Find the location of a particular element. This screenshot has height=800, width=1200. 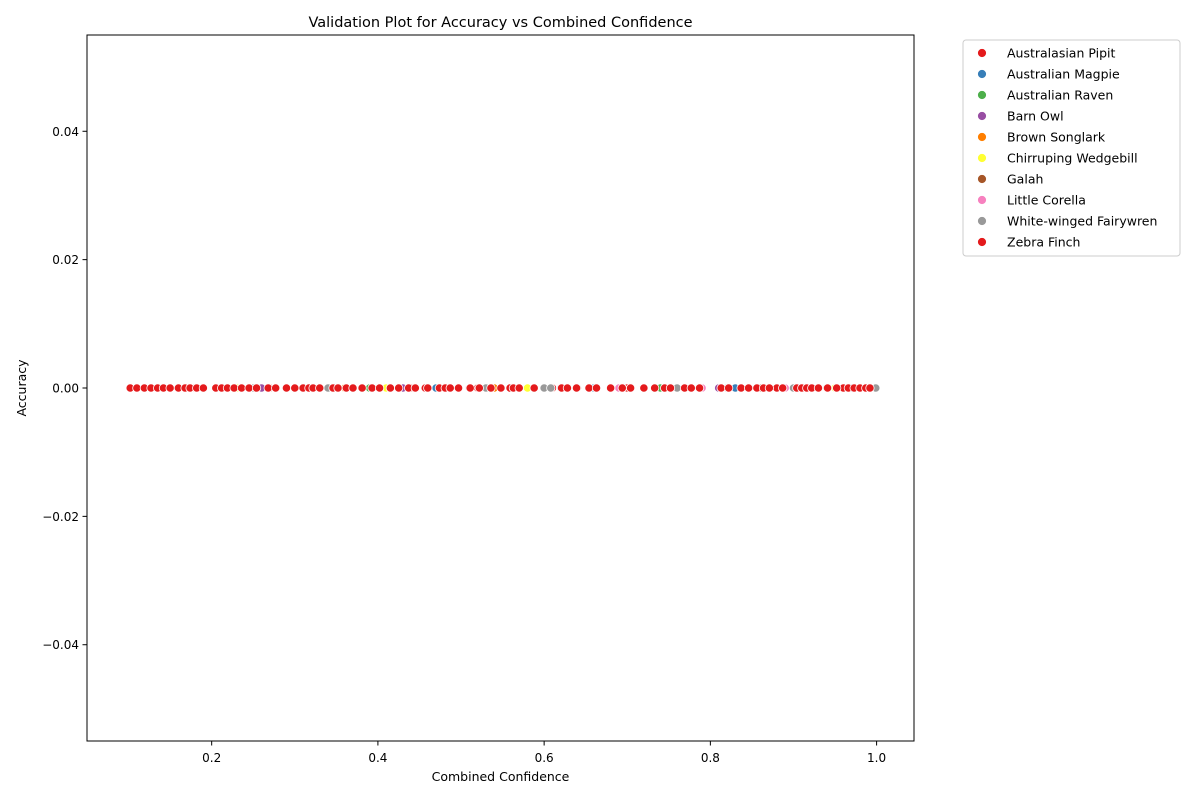

legend-label: Galah is located at coordinates (1025, 179).